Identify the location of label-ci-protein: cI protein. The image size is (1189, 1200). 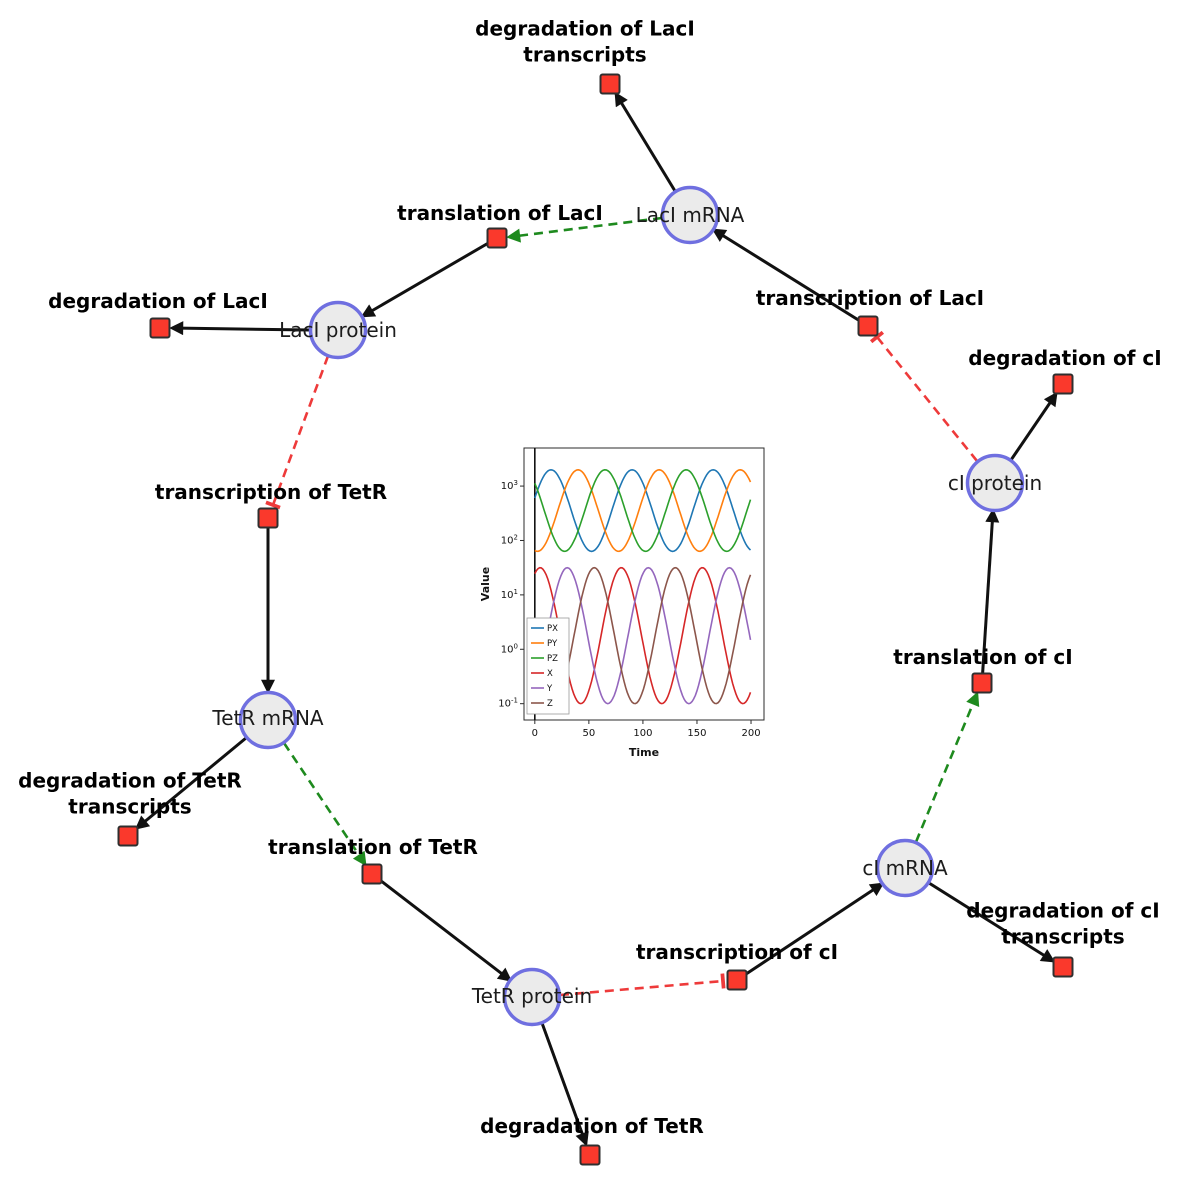
(995, 483).